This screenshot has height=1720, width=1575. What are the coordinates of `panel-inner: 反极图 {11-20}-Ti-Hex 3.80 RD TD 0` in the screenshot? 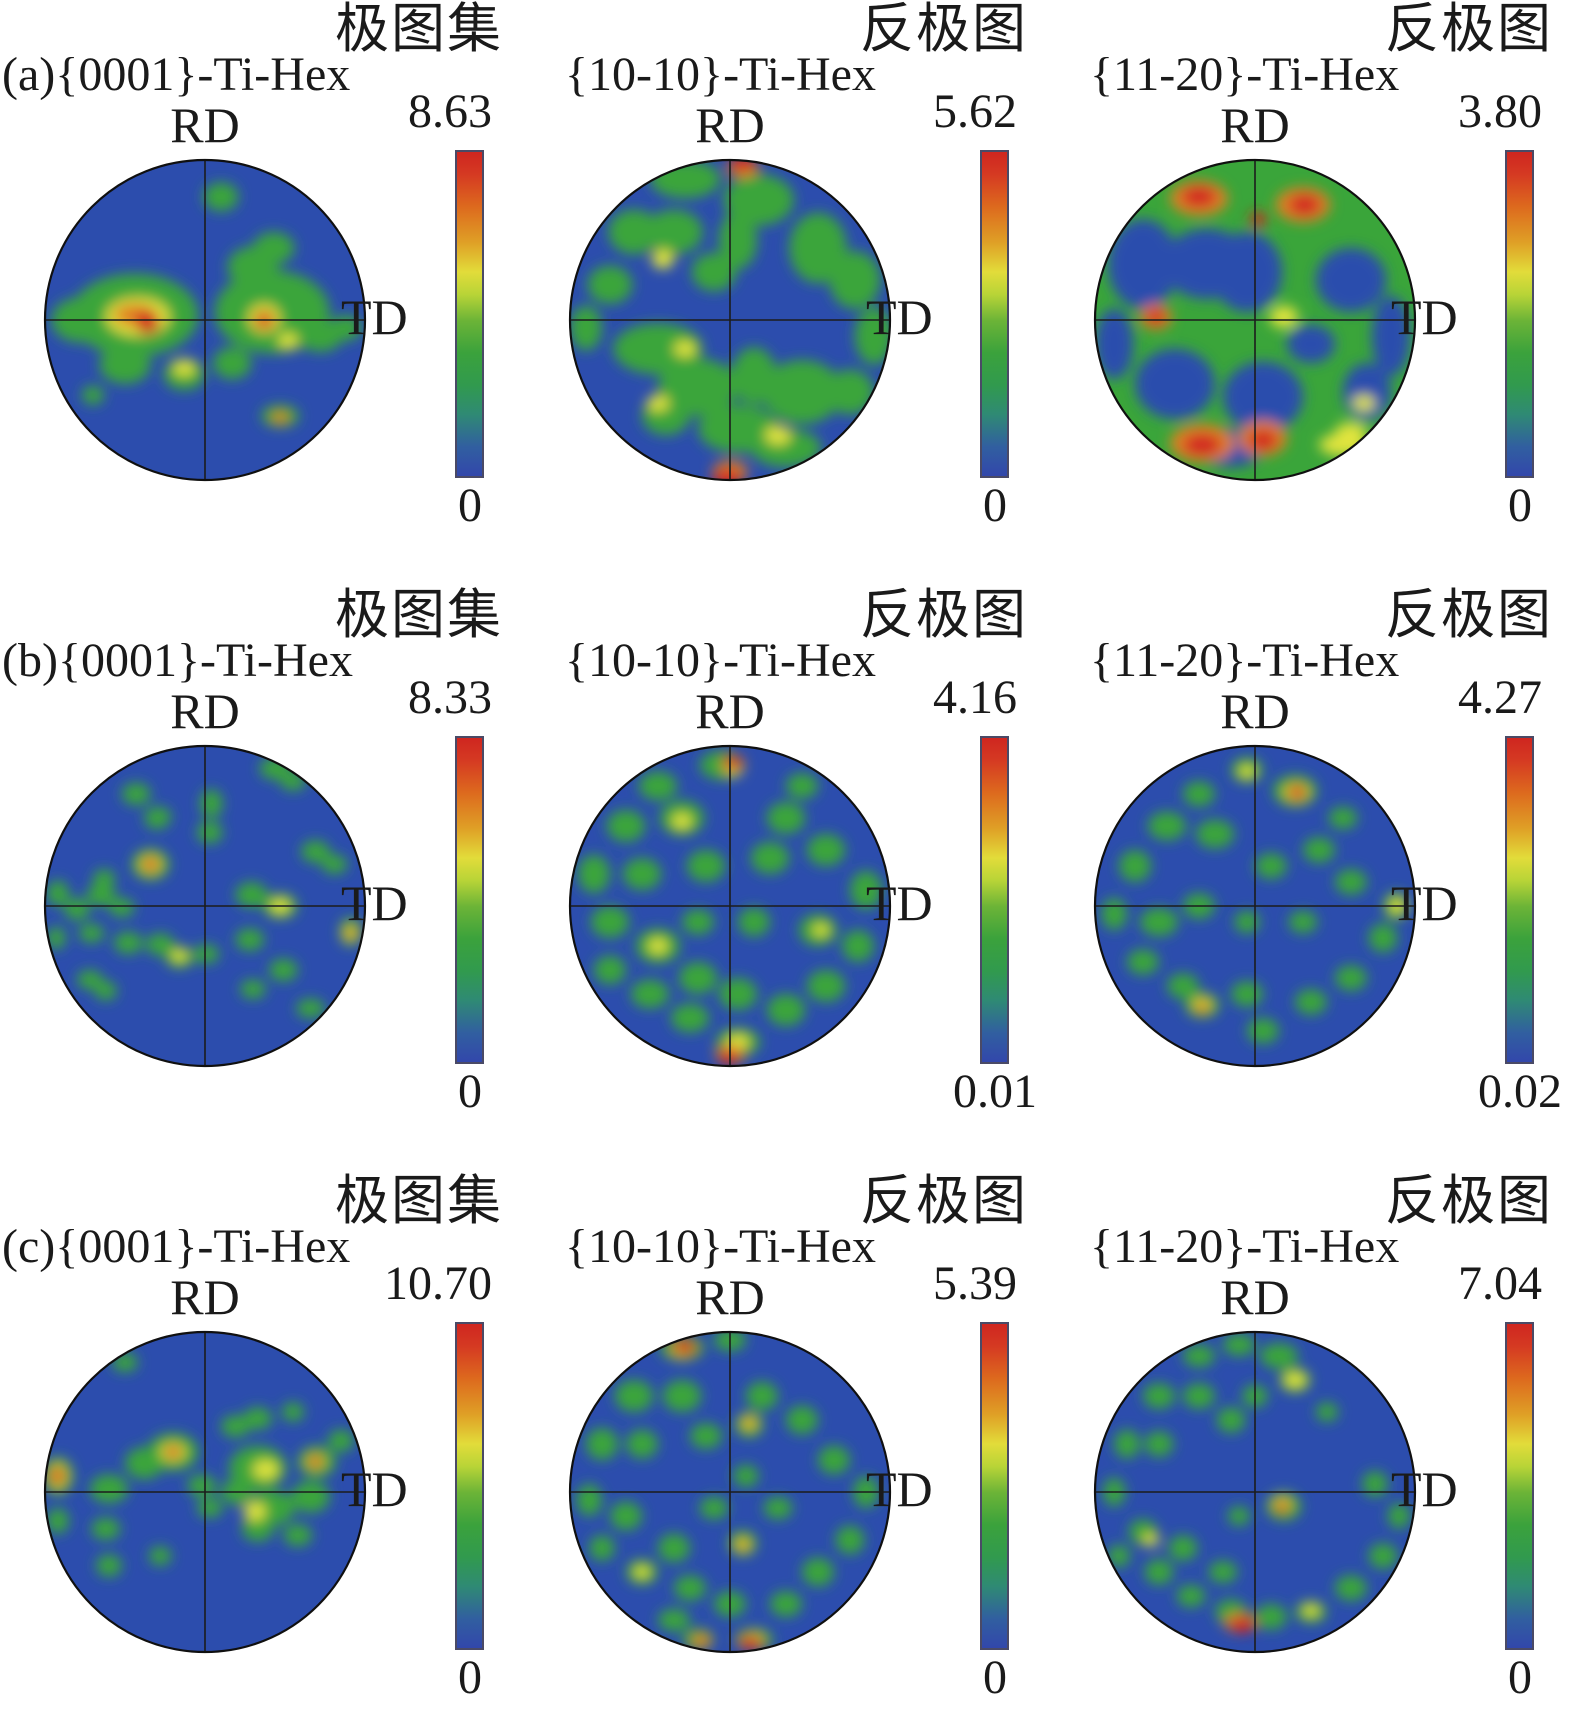 It's located at (1312, 274).